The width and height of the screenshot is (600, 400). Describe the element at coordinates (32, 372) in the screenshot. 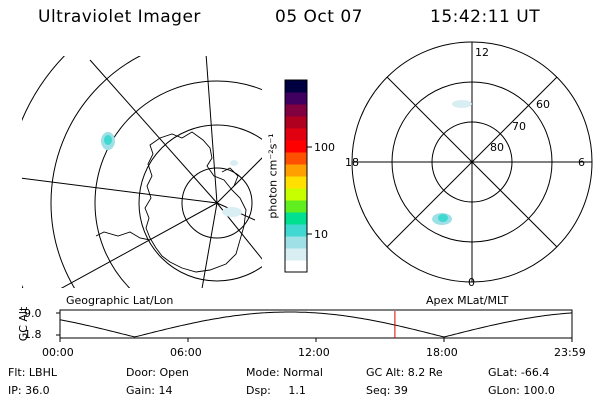

I see `filter-info: Flt: LBHL` at that location.